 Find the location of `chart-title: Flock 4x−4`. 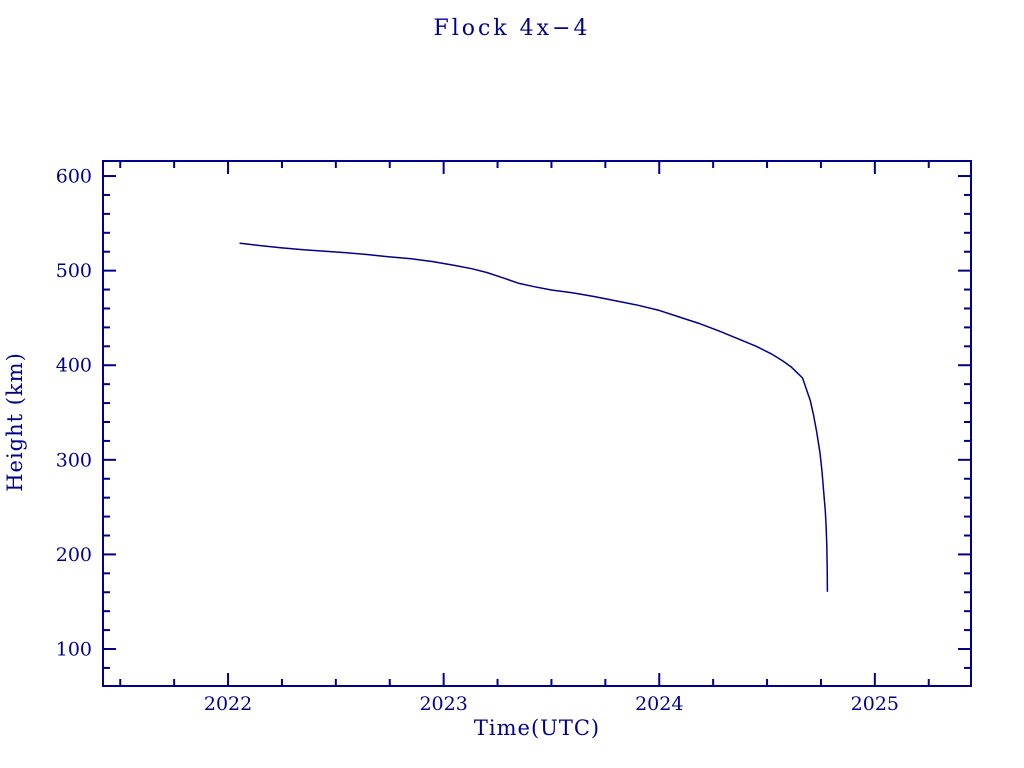

chart-title: Flock 4x−4 is located at coordinates (512, 28).